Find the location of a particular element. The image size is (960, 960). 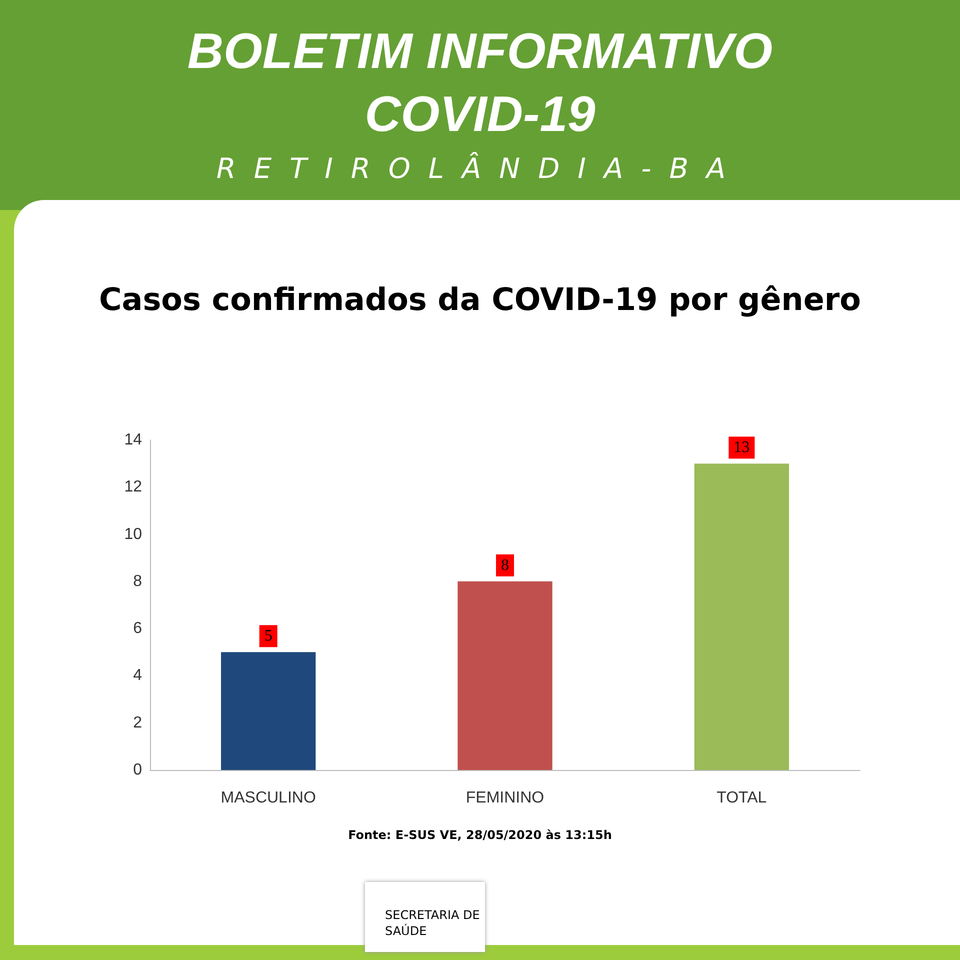

y-tick-label: 10 is located at coordinates (133, 534).